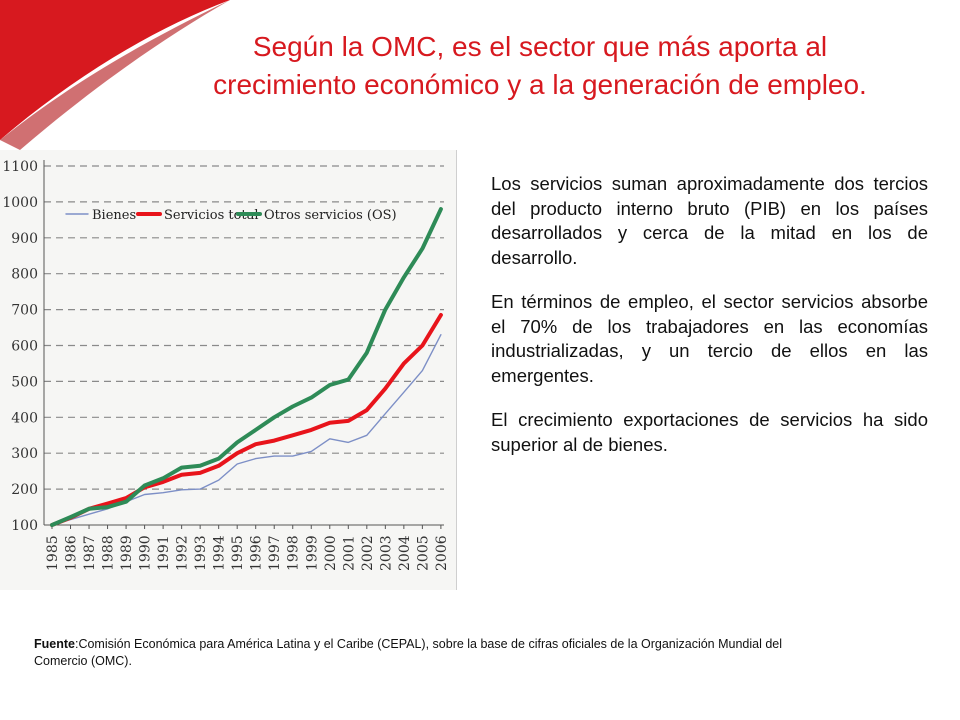 This screenshot has height=720, width=960. Describe the element at coordinates (54, 644) in the screenshot. I see `source-label: Fuente` at that location.